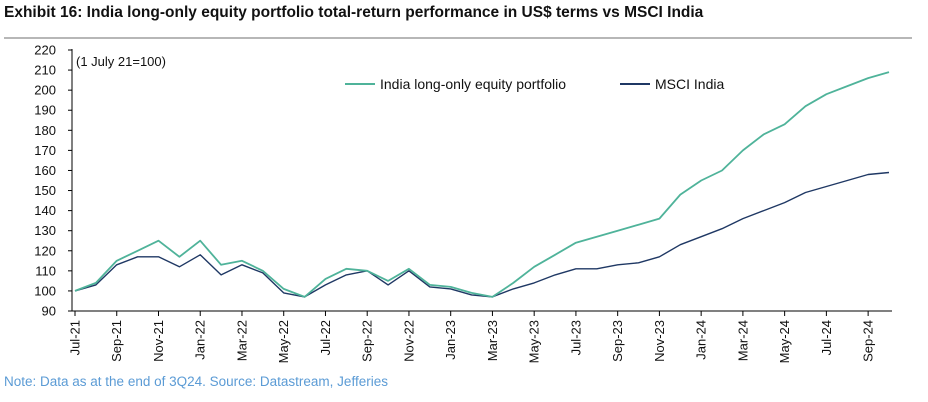 The width and height of the screenshot is (928, 402). What do you see at coordinates (473, 84) in the screenshot?
I see `legend-label: India long-only equity portfolio` at bounding box center [473, 84].